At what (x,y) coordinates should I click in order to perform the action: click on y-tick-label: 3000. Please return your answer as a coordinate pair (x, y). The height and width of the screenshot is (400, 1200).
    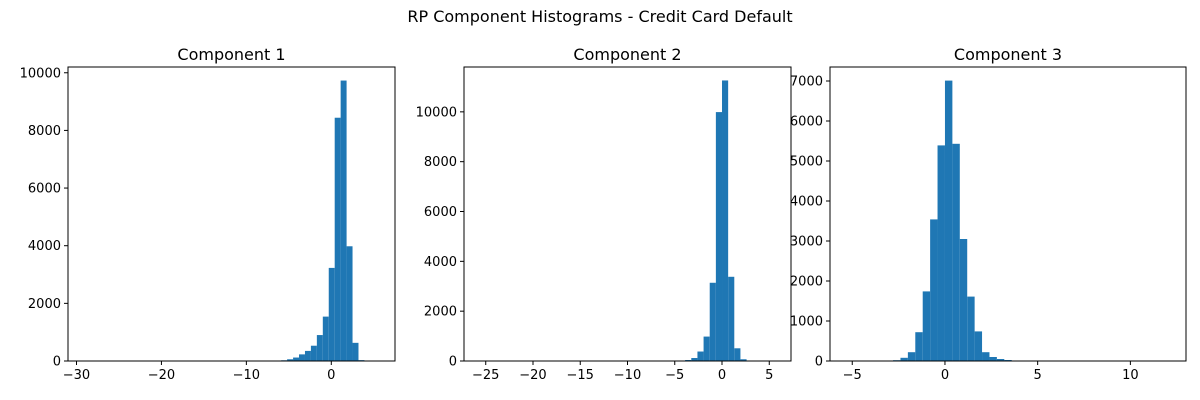
    Looking at the image, I should click on (806, 242).